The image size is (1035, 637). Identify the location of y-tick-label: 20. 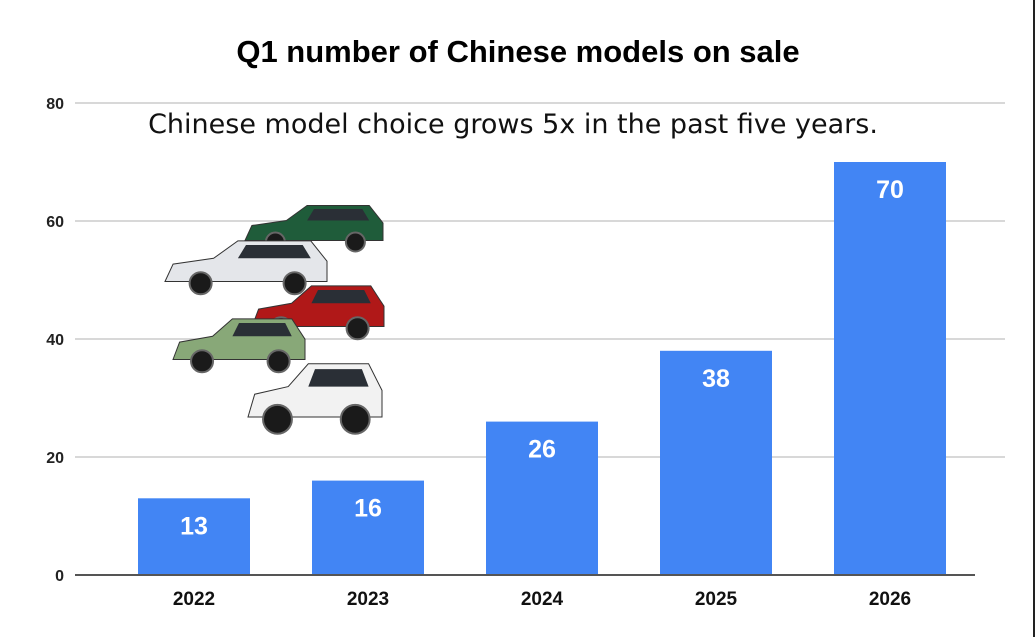
(55, 458).